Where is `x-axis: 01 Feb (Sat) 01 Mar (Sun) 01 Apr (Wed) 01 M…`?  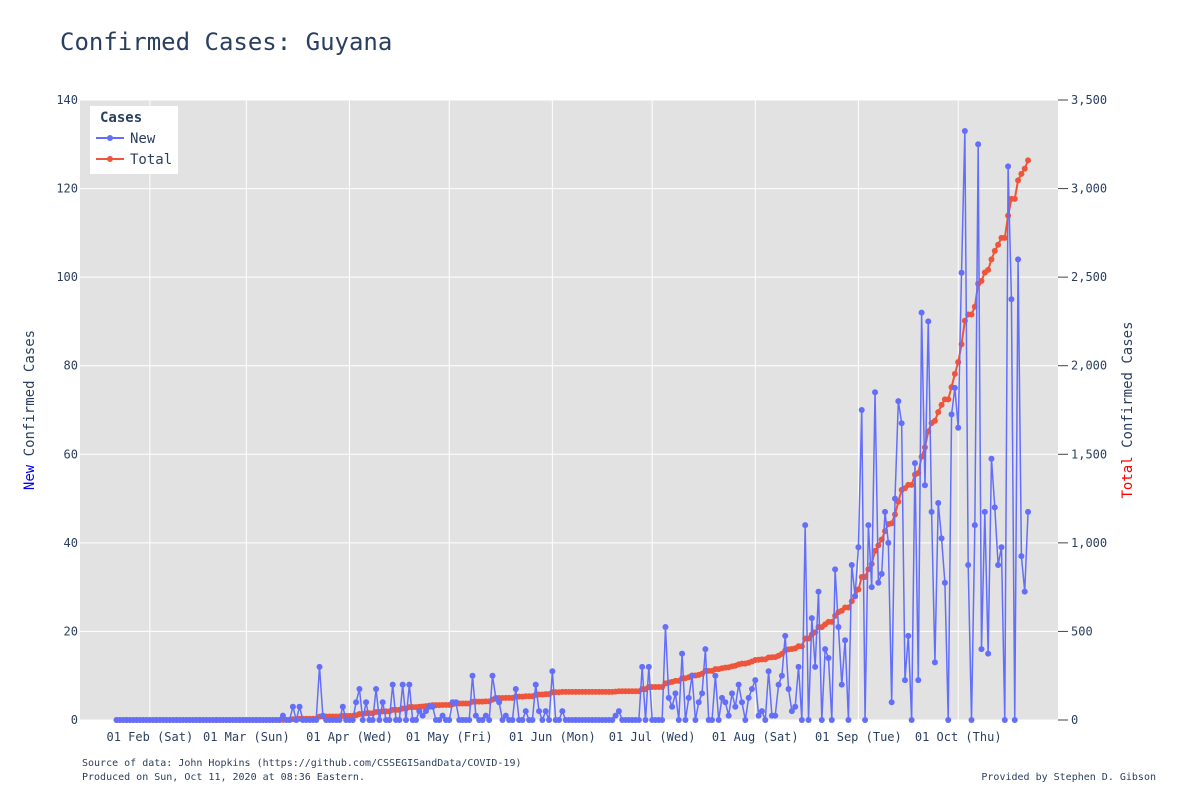 x-axis: 01 Feb (Sat) 01 Mar (Sun) 01 Apr (Wed) 01 M… is located at coordinates (554, 737).